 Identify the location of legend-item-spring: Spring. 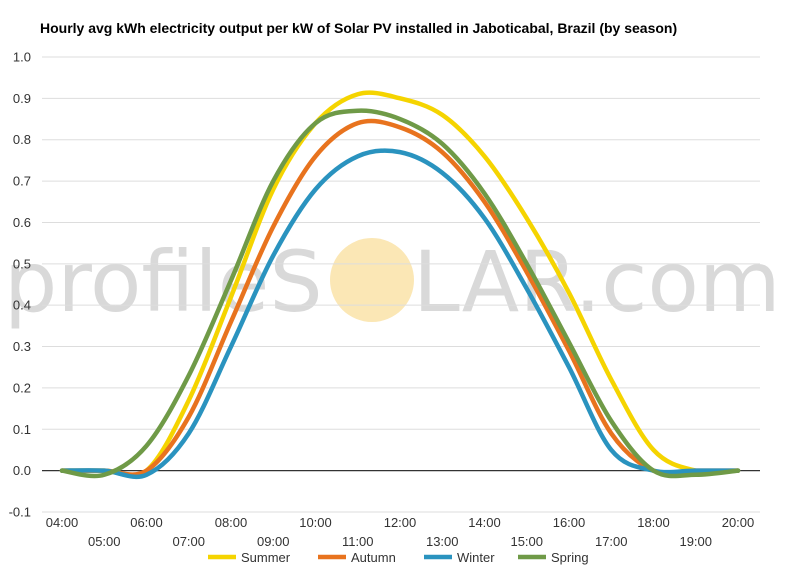
(553, 557).